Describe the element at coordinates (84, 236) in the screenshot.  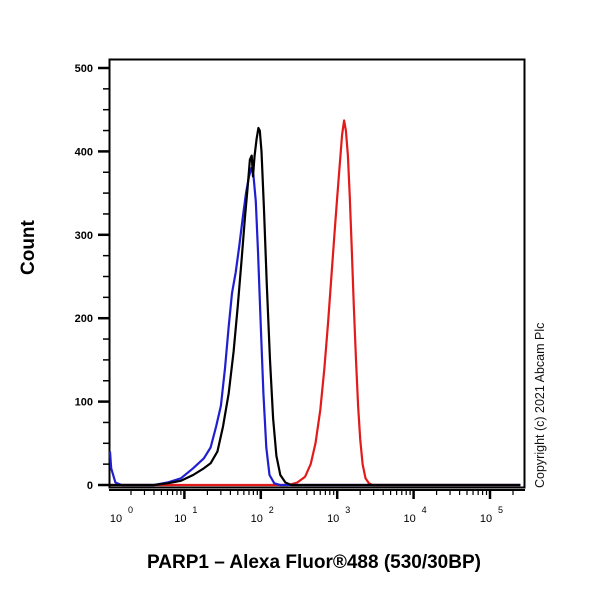
I see `y-tick-label: 300` at that location.